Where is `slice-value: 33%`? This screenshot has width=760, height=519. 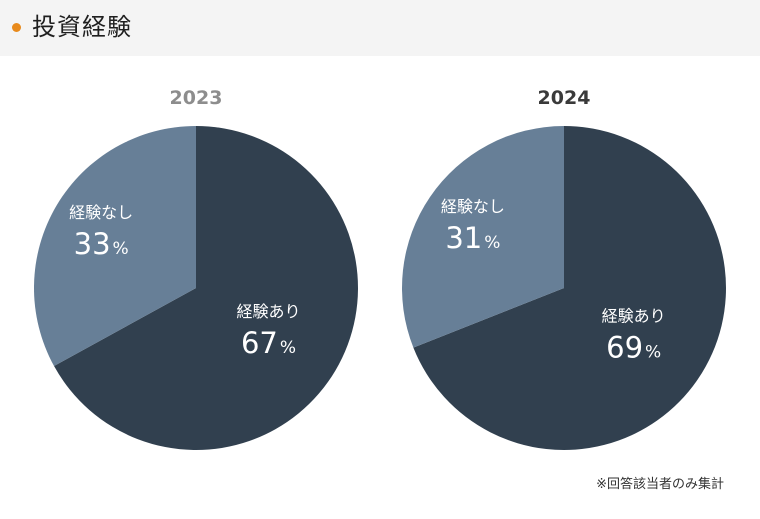 slice-value: 33% is located at coordinates (101, 244).